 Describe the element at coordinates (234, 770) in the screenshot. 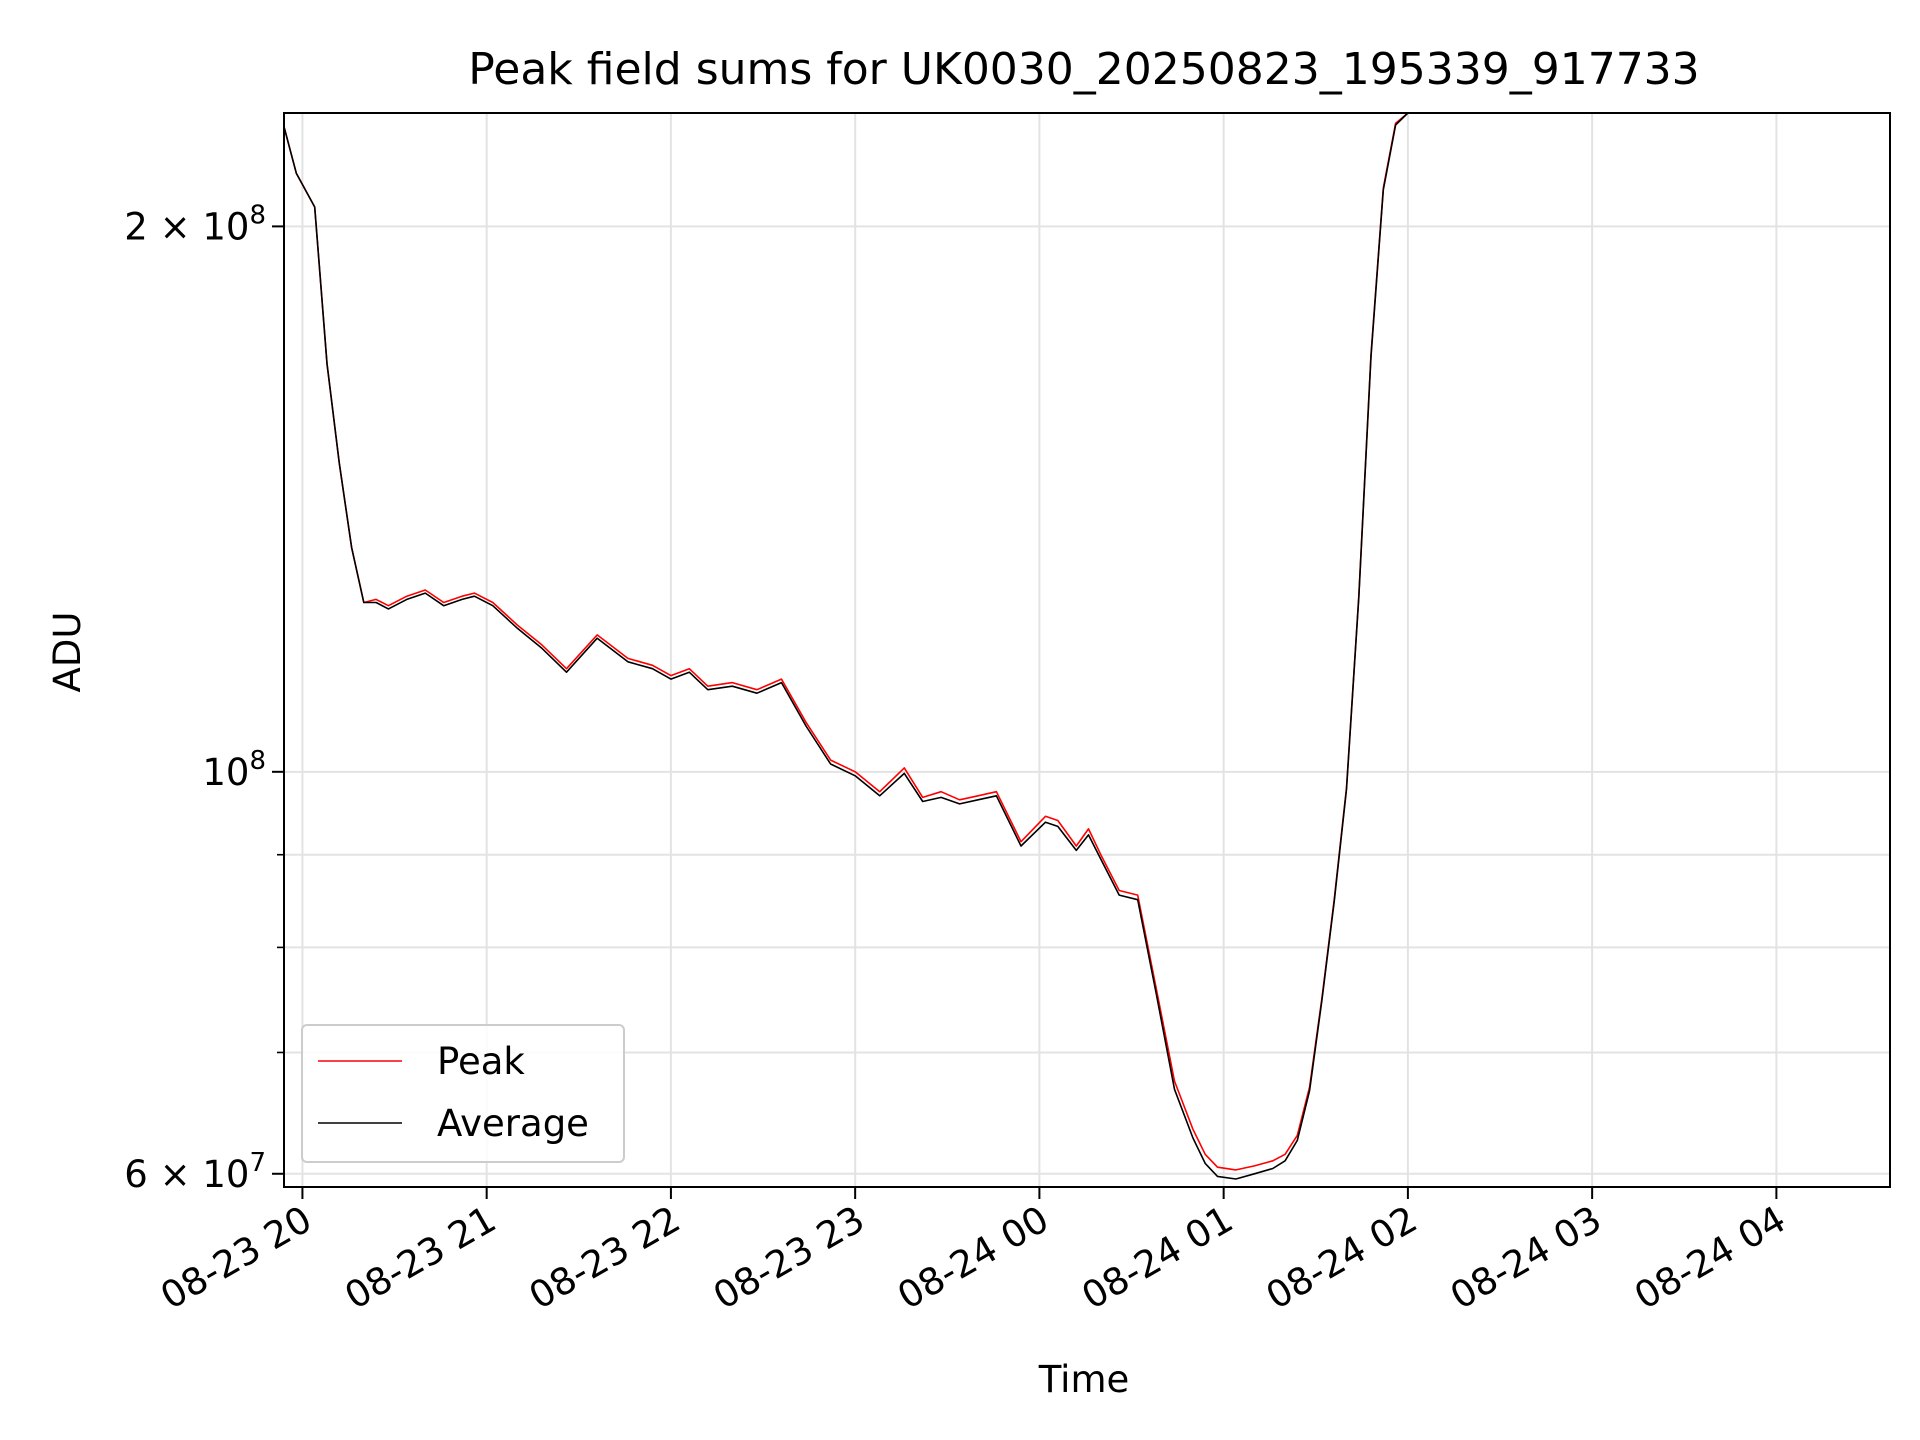

I see `y-tick-label: 108` at that location.